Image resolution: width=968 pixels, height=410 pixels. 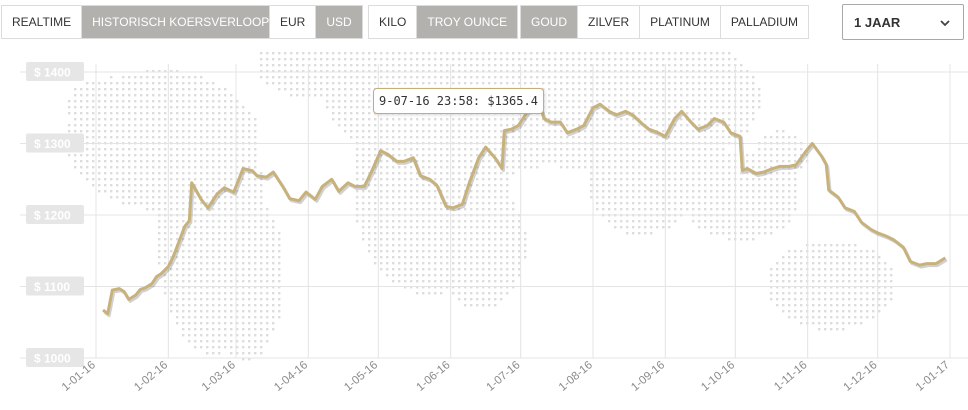 What do you see at coordinates (680, 22) in the screenshot?
I see `platinum-button: PLATINUM` at bounding box center [680, 22].